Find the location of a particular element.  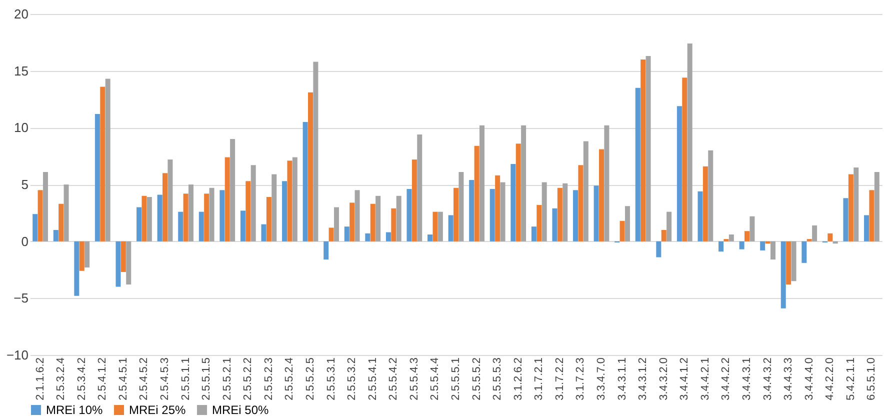

legend-label: MREi 50% is located at coordinates (241, 410).